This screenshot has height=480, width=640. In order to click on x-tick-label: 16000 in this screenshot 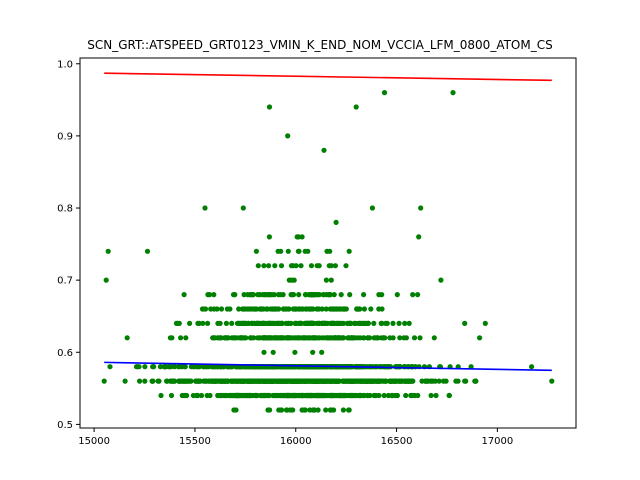, I will do `click(296, 441)`.